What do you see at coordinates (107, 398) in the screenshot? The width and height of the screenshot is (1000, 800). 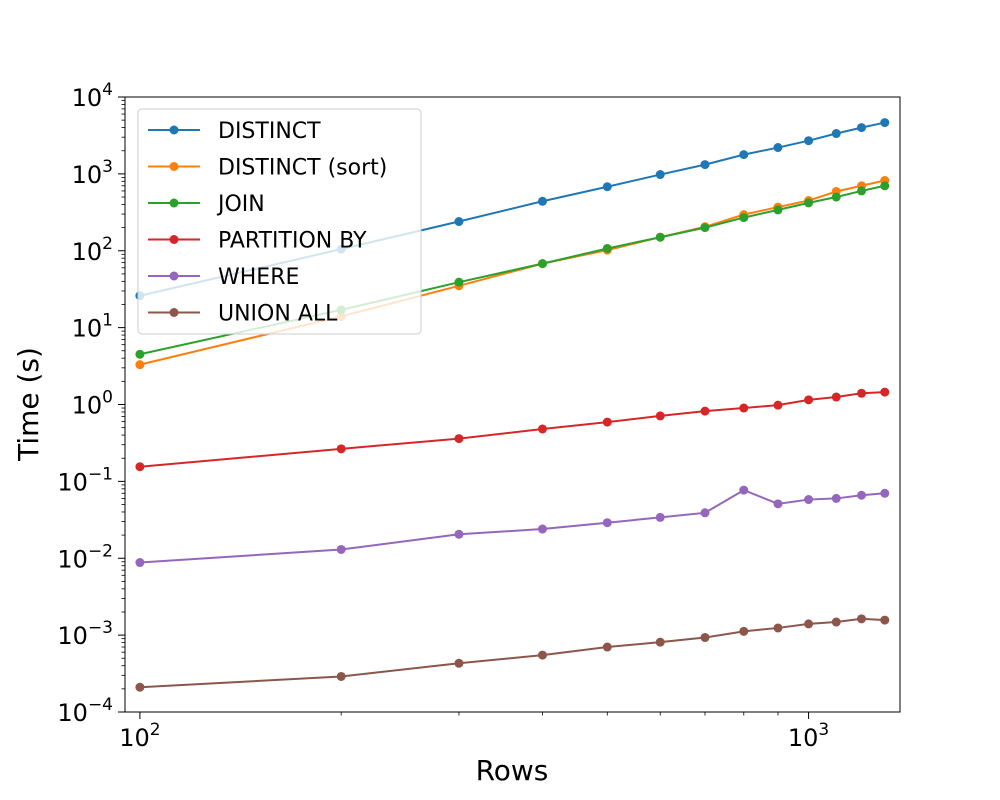 I see `y-tick-exponent: 0` at bounding box center [107, 398].